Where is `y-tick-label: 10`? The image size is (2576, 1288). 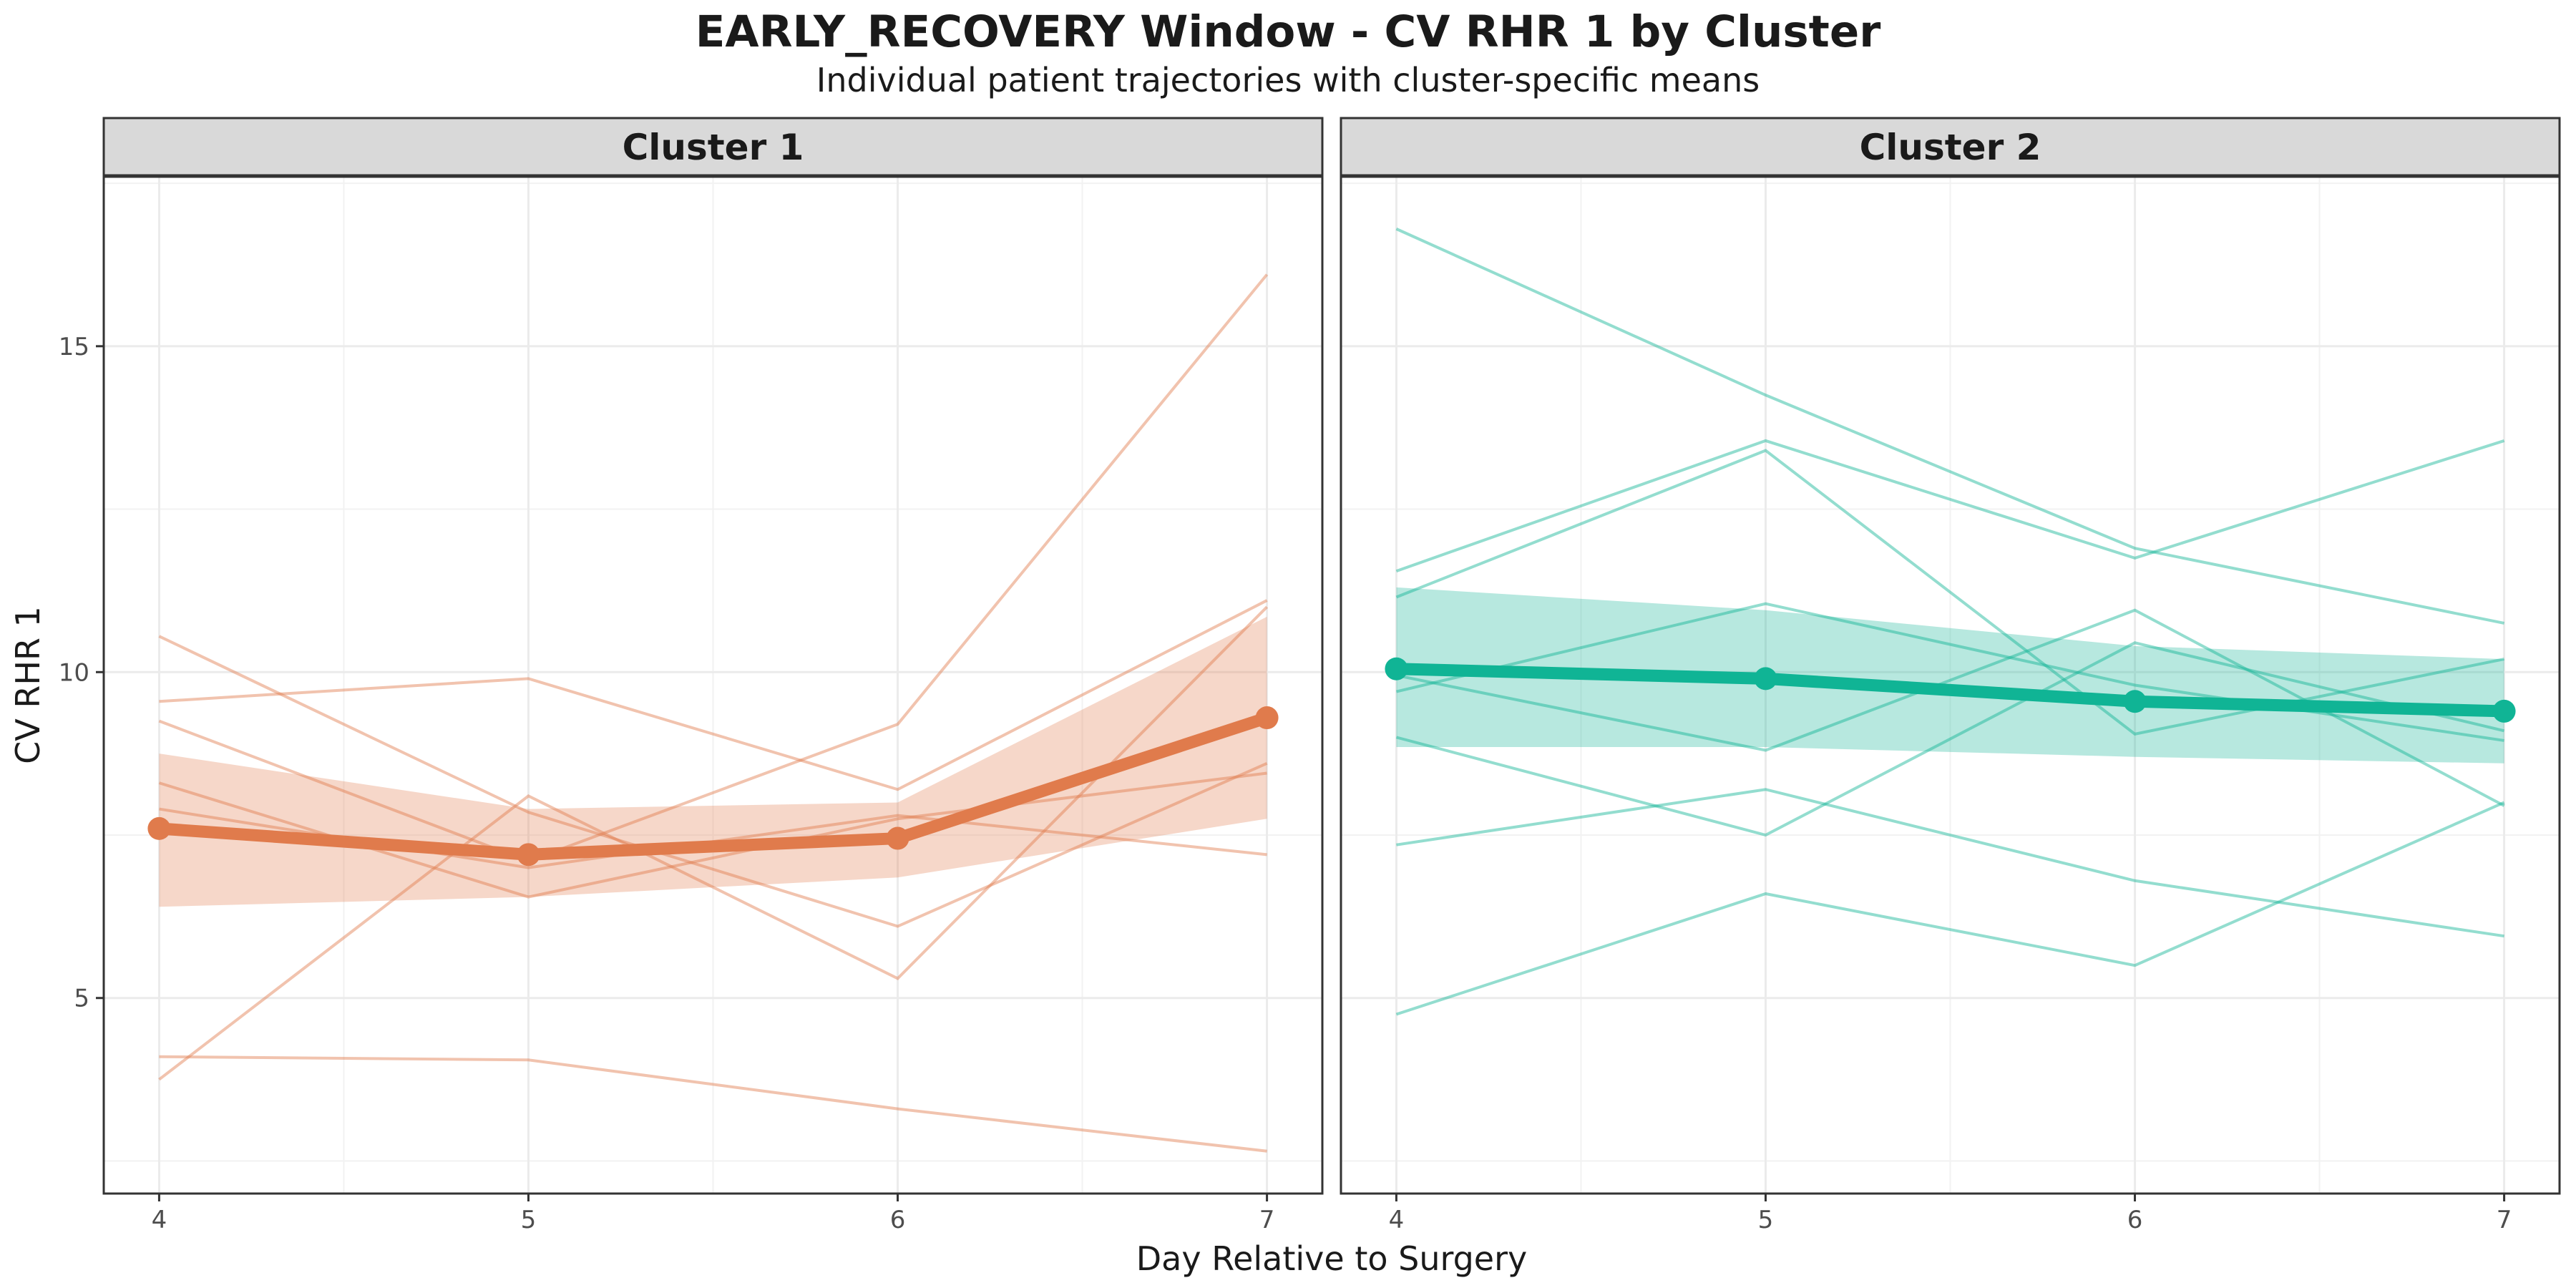 y-tick-label: 10 is located at coordinates (74, 672).